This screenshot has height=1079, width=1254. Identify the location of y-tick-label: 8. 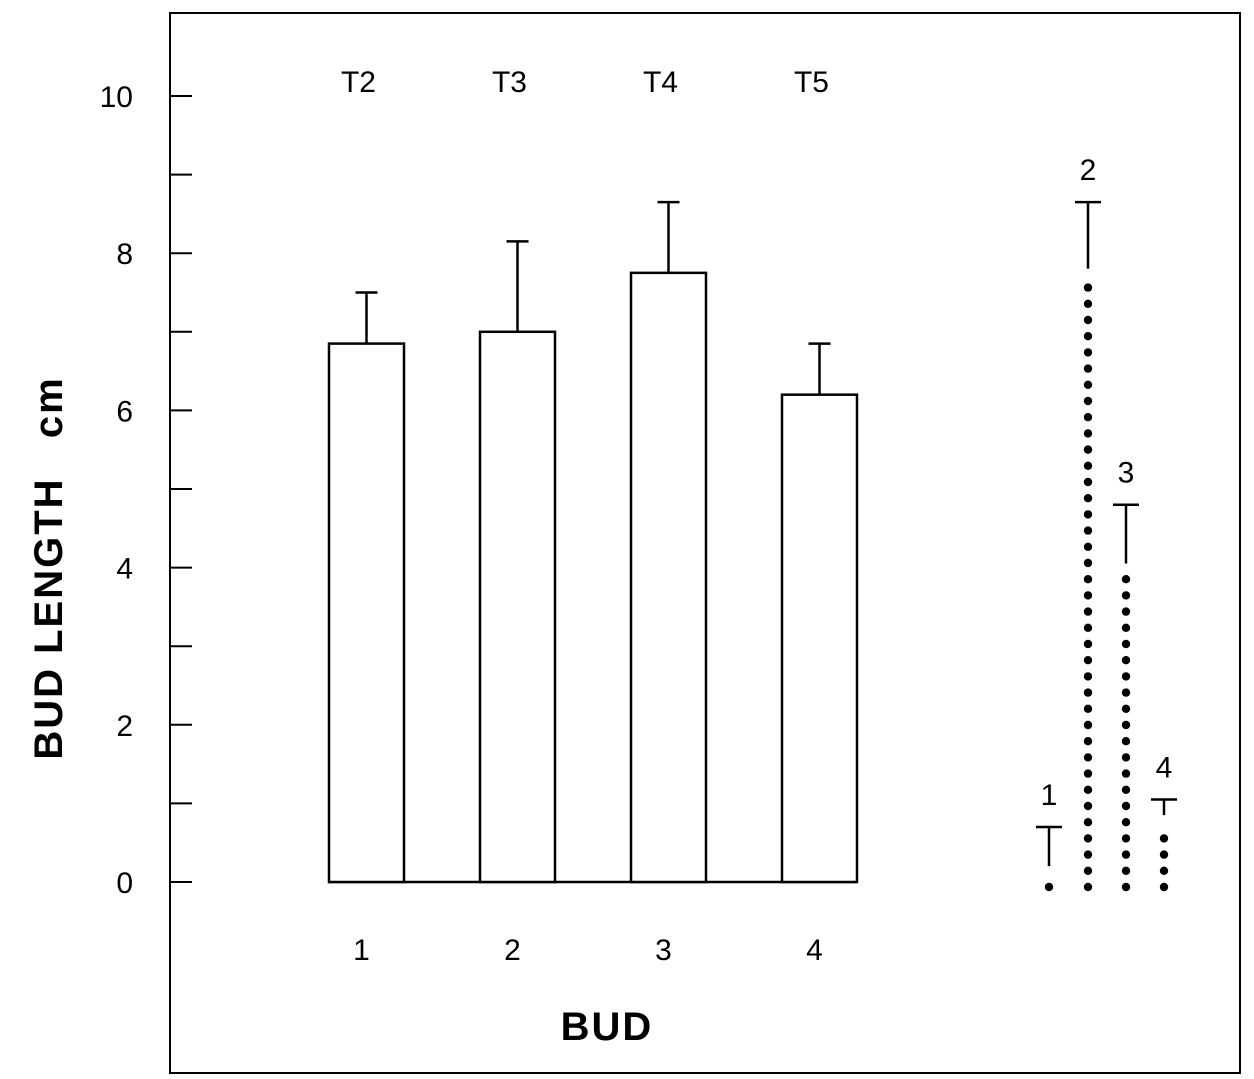
(124, 254).